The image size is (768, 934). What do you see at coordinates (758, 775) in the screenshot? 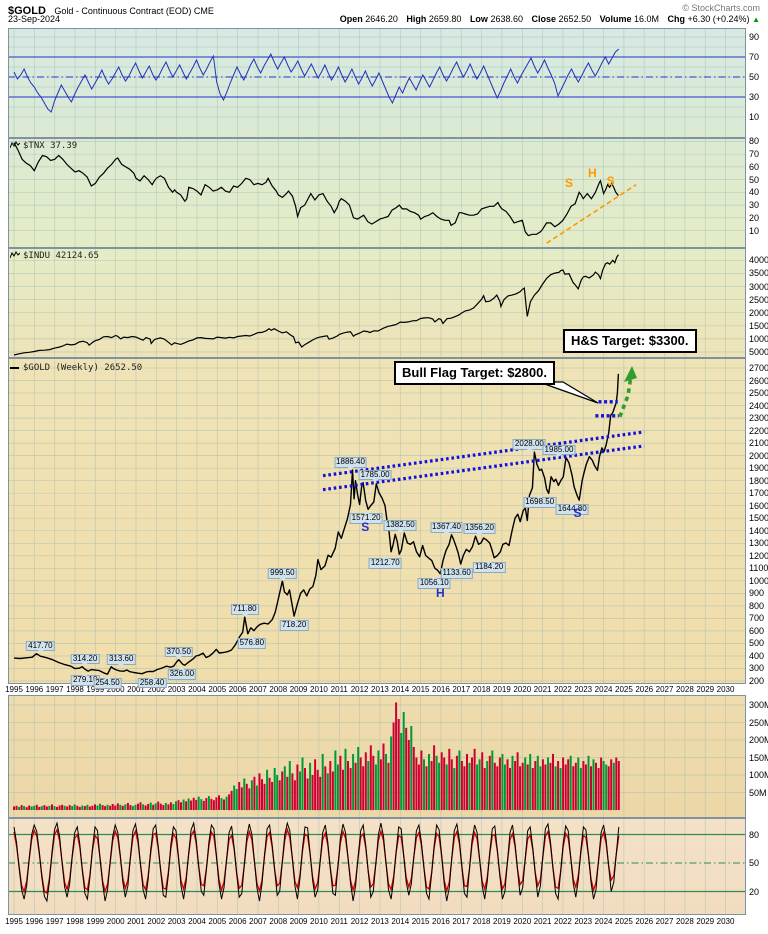
I see `axis-tick-label: 100M` at bounding box center [758, 775].